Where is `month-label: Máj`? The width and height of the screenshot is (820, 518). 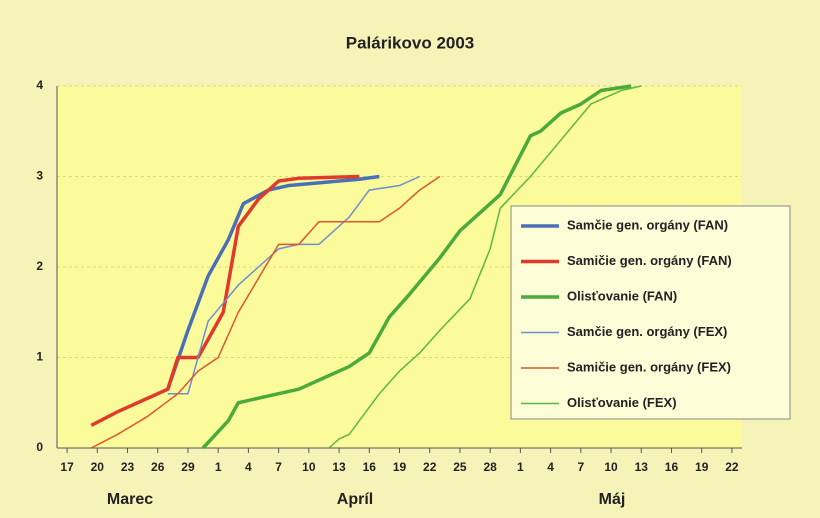
month-label: Máj is located at coordinates (612, 499).